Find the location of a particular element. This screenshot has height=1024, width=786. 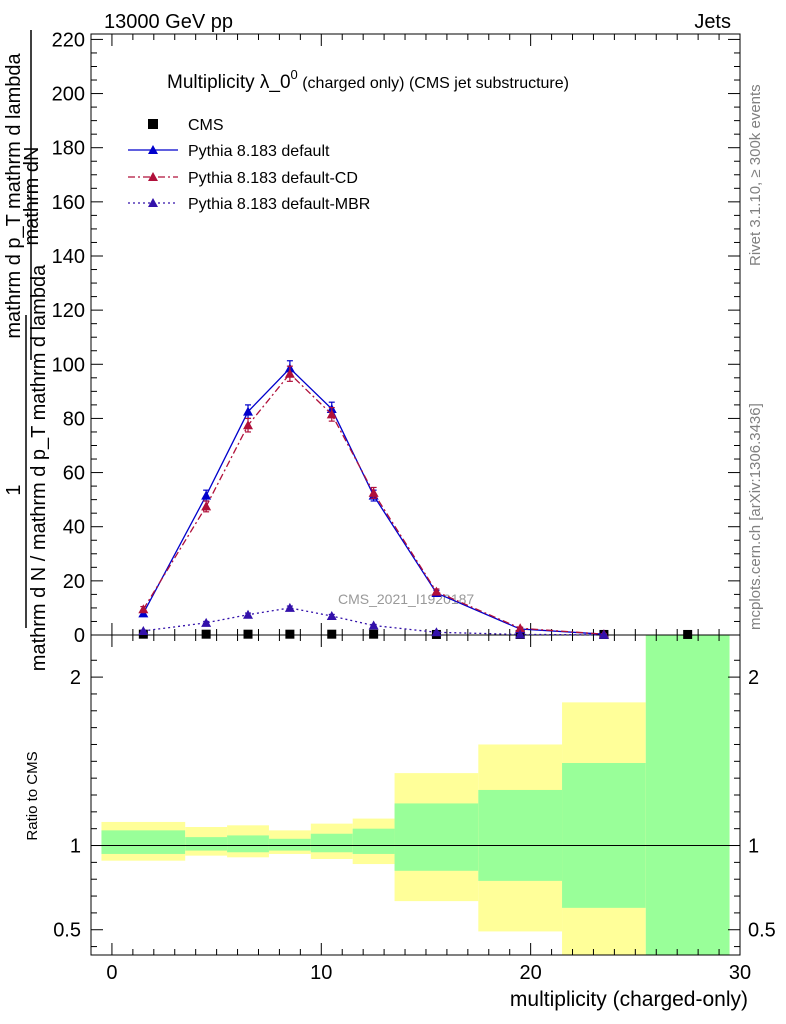

y-label-upper: mathrm dN is located at coordinates (32, 196).